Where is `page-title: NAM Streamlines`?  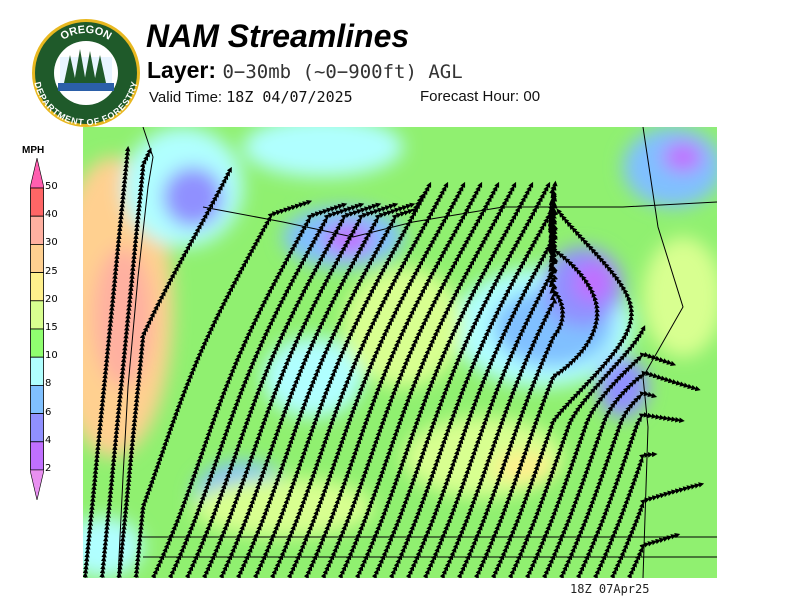
page-title: NAM Streamlines is located at coordinates (278, 36).